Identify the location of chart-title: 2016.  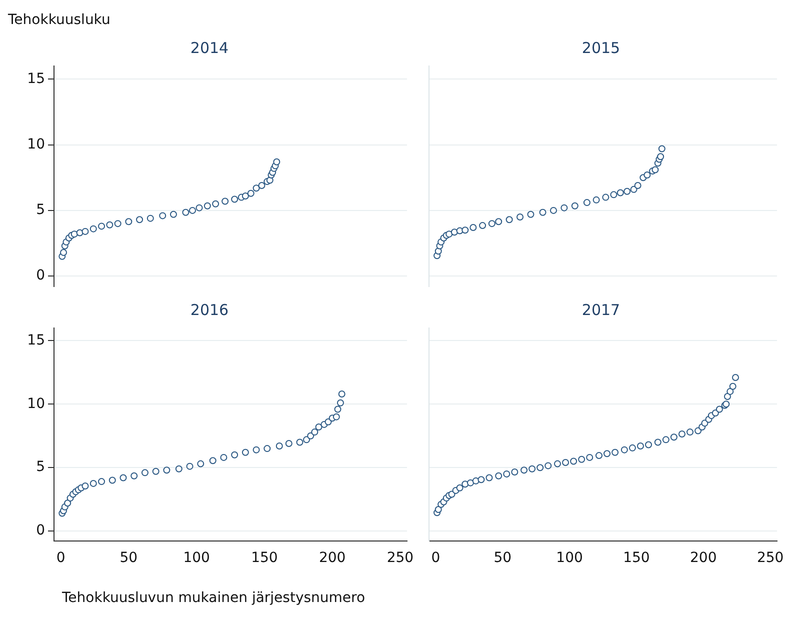
(209, 309).